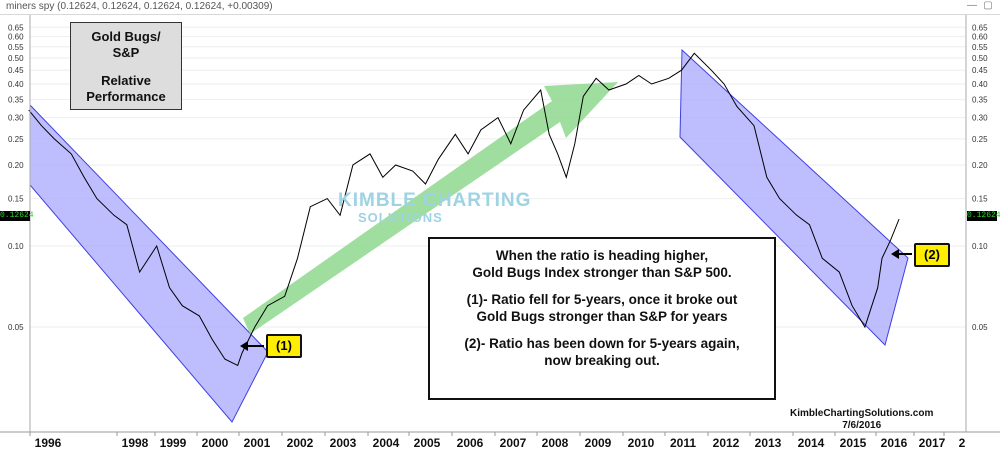  Describe the element at coordinates (602, 255) in the screenshot. I see `note-line: When the ratio is heading higher,` at that location.